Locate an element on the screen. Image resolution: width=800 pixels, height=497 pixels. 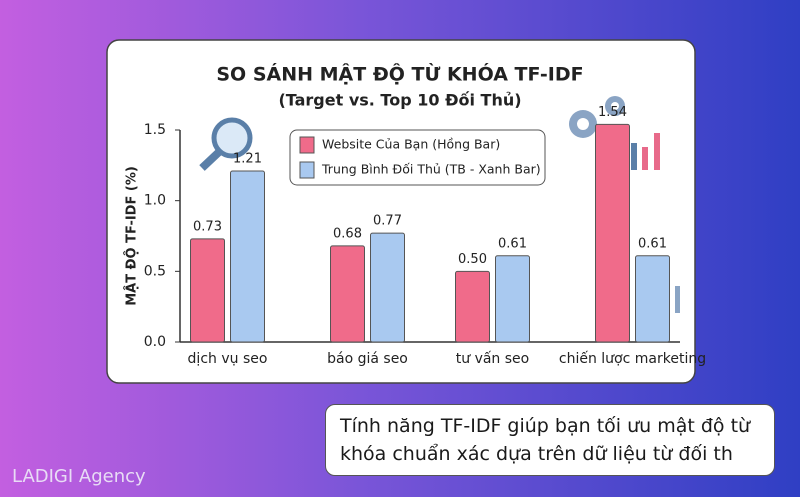
value-label: 0.77 is located at coordinates (387, 221).